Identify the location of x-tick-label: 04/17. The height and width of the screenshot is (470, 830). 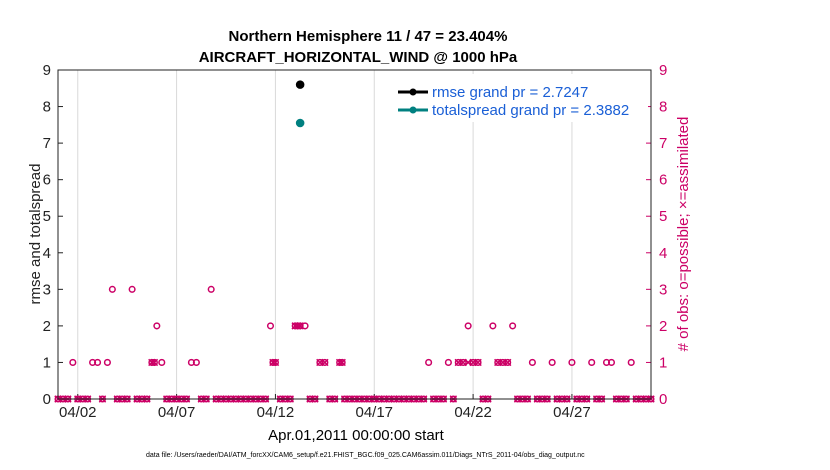
(374, 412).